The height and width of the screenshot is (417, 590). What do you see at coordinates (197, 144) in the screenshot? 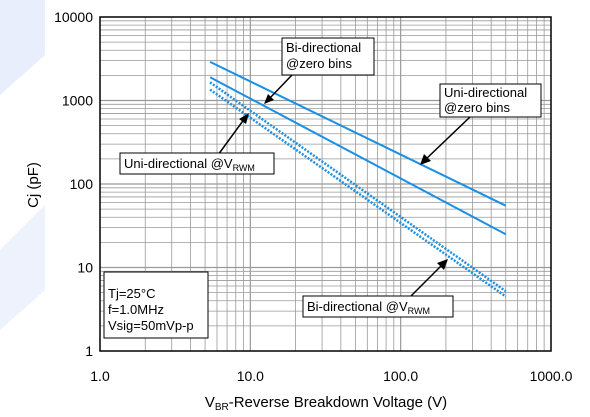
I see `annotation-uni-directional-vrwm: Uni-directional @VRWM` at bounding box center [197, 144].